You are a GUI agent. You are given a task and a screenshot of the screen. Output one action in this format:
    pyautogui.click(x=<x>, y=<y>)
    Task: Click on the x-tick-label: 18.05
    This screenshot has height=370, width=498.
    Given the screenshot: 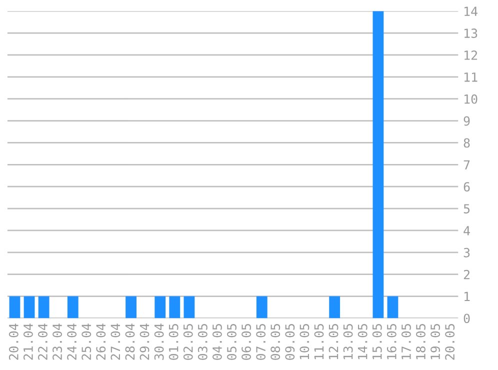 What is the action you would take?
    pyautogui.click(x=421, y=342)
    